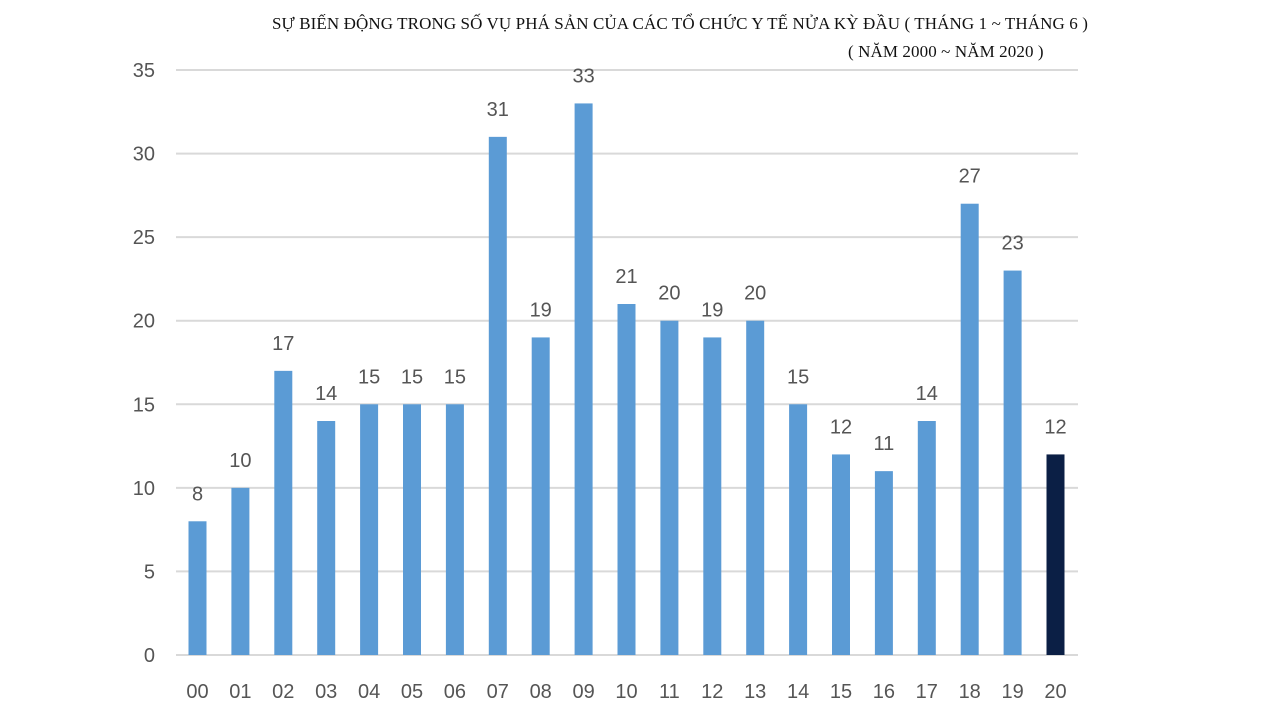  What do you see at coordinates (884, 444) in the screenshot?
I see `data-label-16: 11` at bounding box center [884, 444].